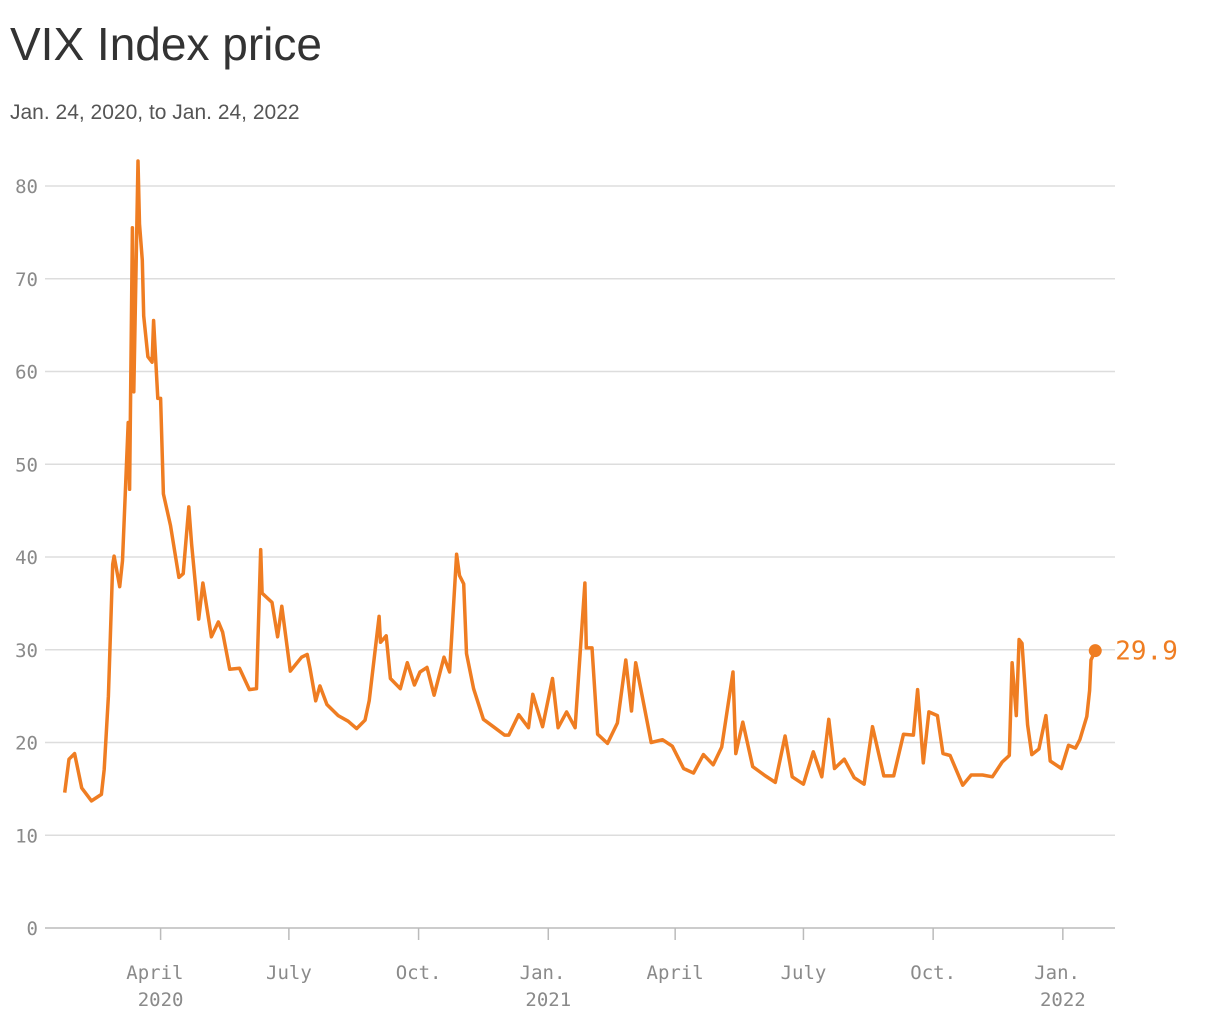 This screenshot has height=1020, width=1220. What do you see at coordinates (1146, 652) in the screenshot?
I see `end-label: 29.9` at bounding box center [1146, 652].